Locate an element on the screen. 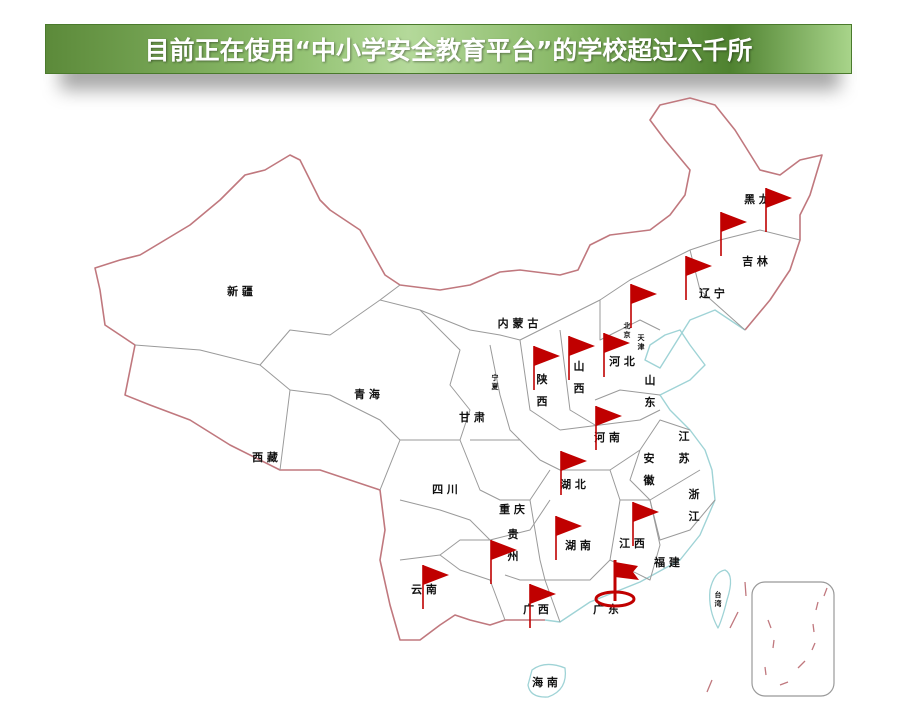 This screenshot has width=898, height=709. province-label: 陕西 is located at coordinates (542, 390).